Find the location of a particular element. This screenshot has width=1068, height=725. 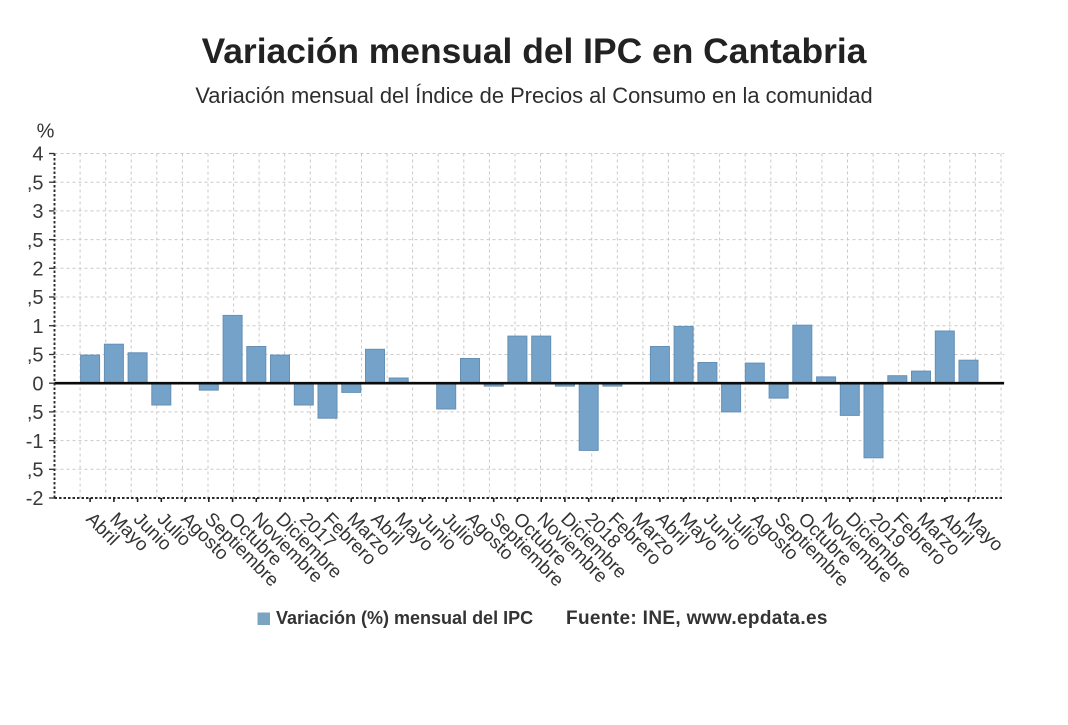

svg-text: 1 is located at coordinates (37, 327).